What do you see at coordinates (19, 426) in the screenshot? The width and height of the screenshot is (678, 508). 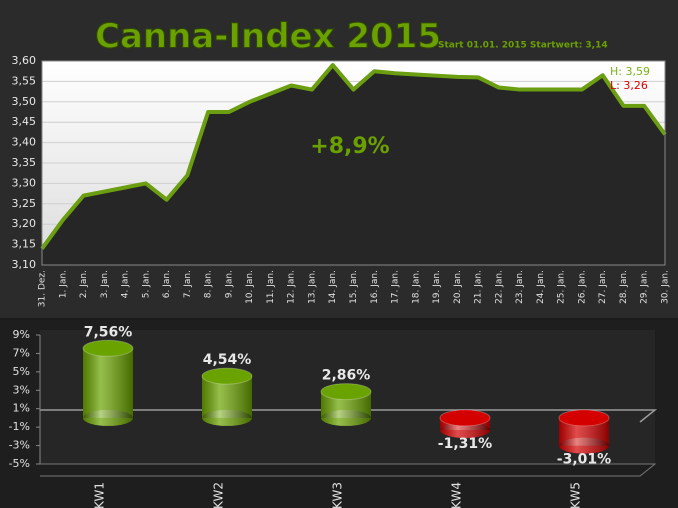 I see `y-tick-label: -1%` at bounding box center [19, 426].